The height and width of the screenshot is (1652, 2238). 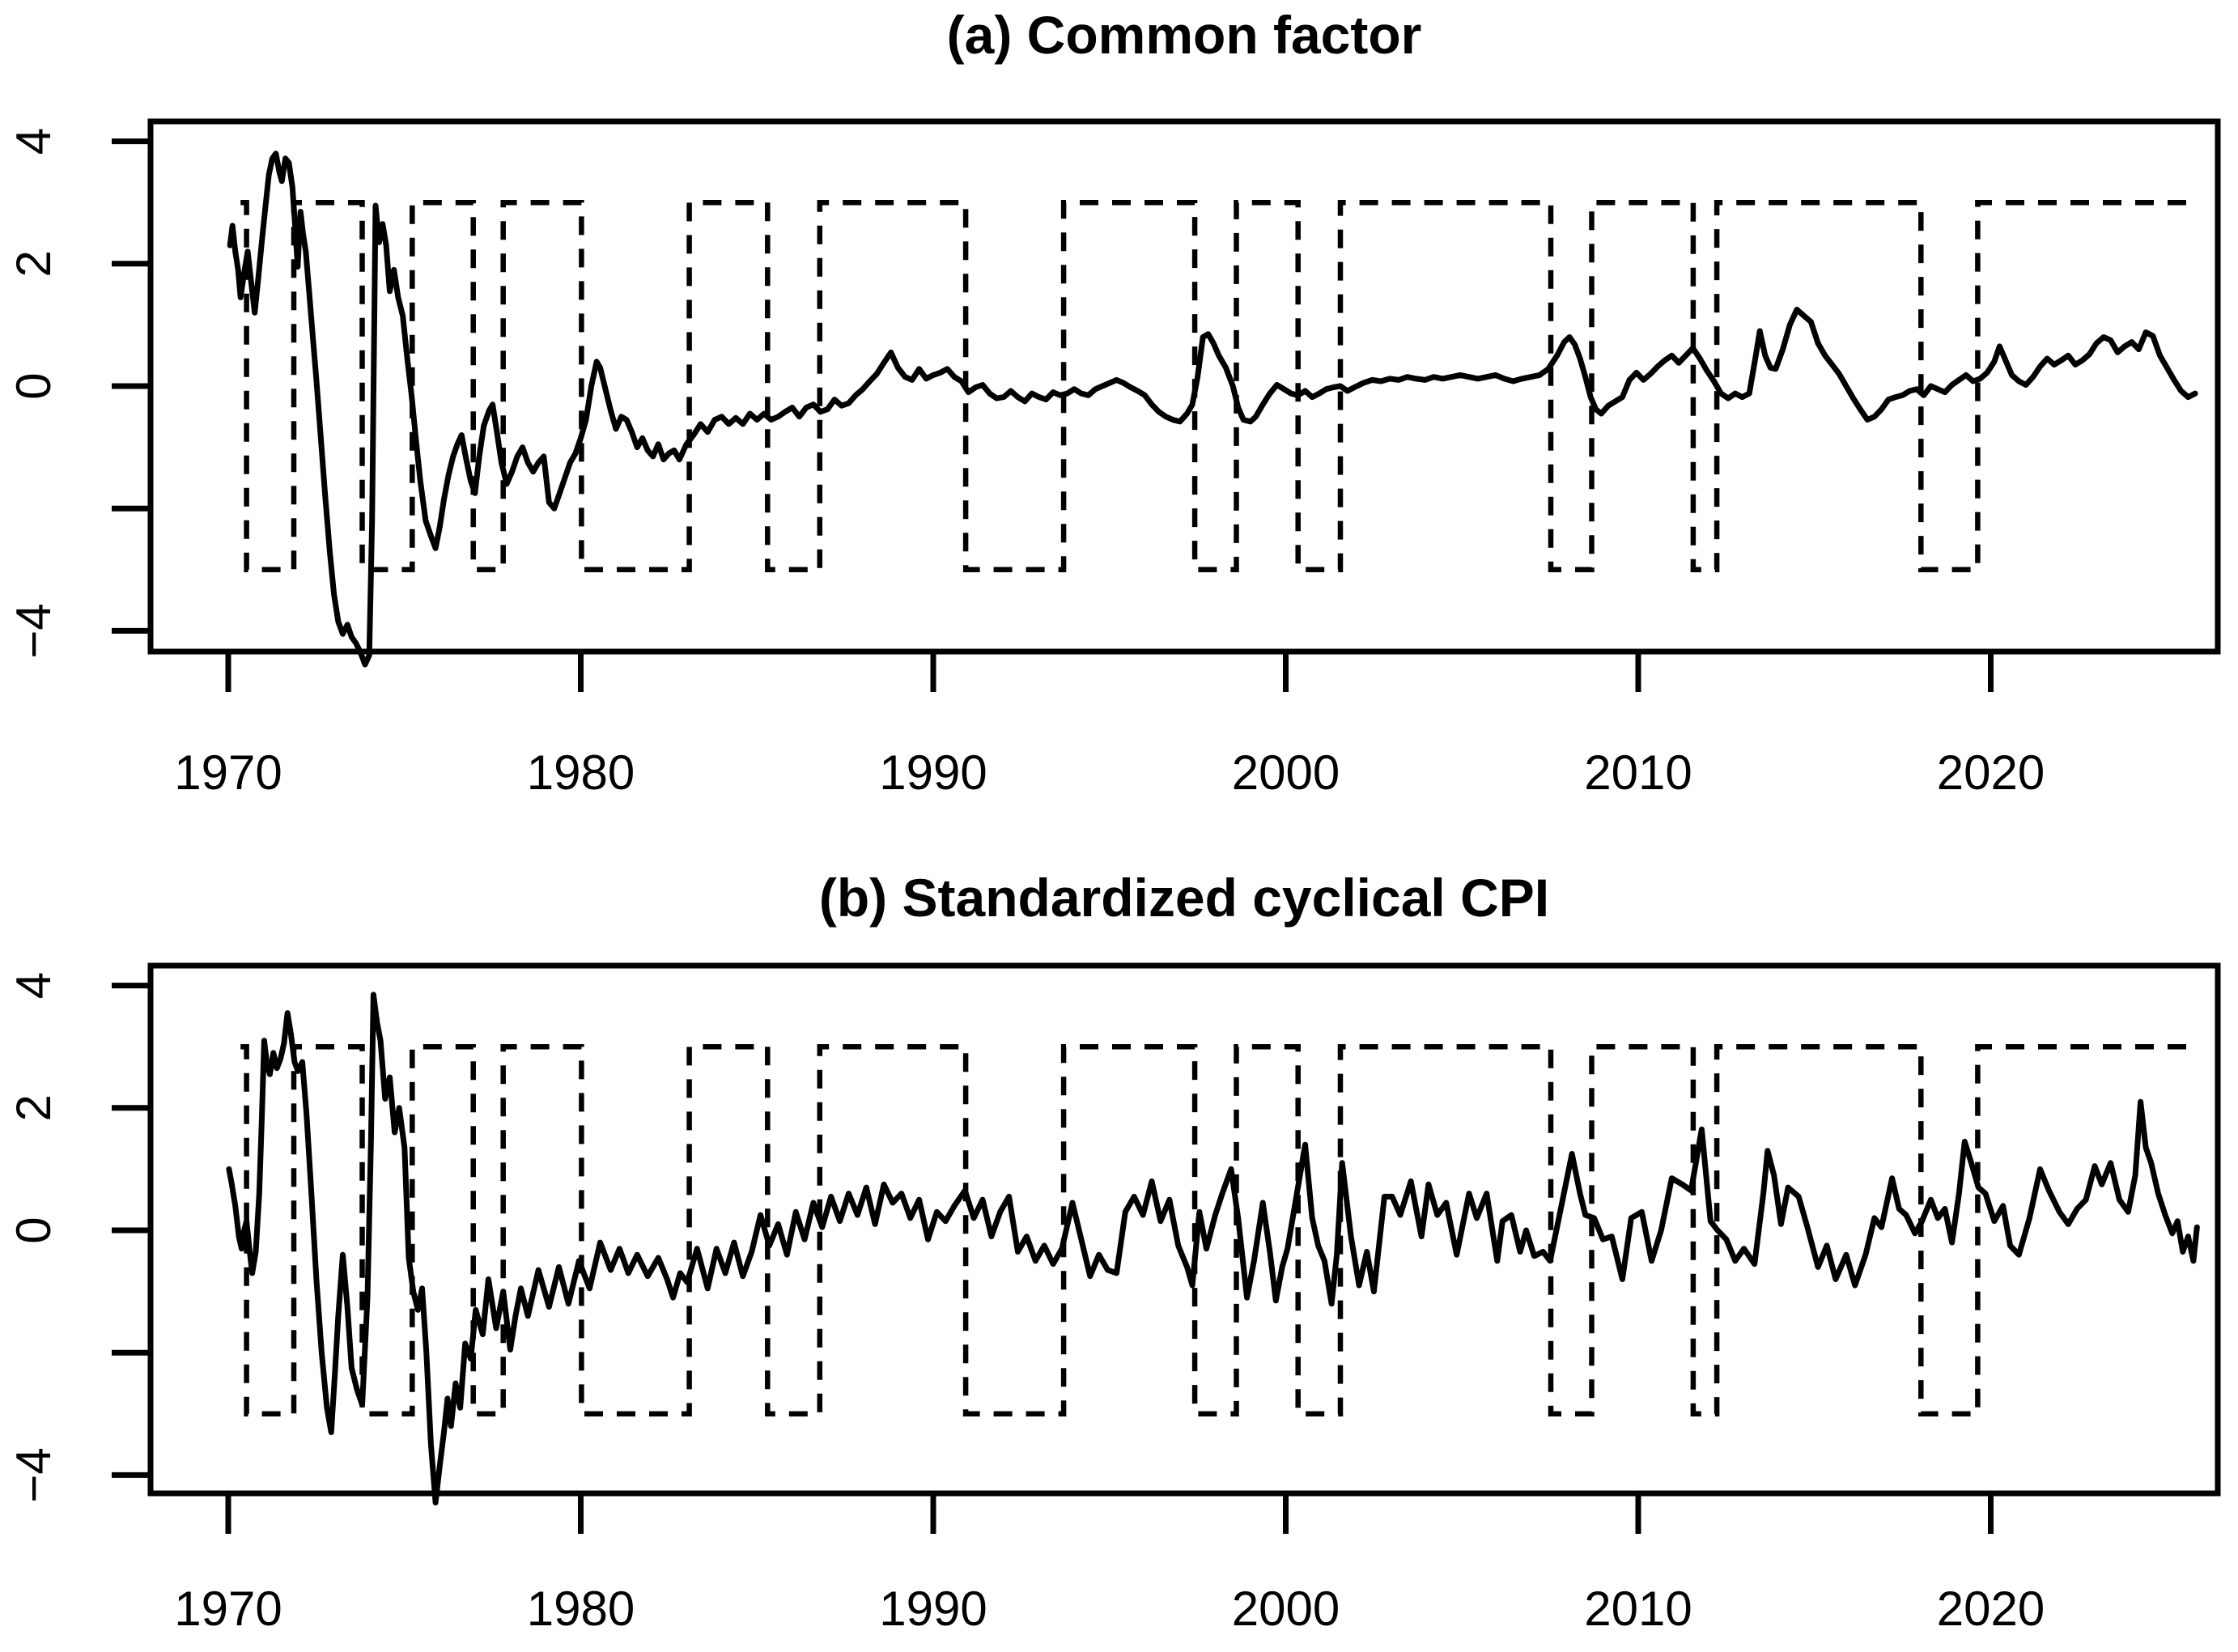 I want to click on panel-a-title: (a) Common factor, so click(x=1184, y=35).